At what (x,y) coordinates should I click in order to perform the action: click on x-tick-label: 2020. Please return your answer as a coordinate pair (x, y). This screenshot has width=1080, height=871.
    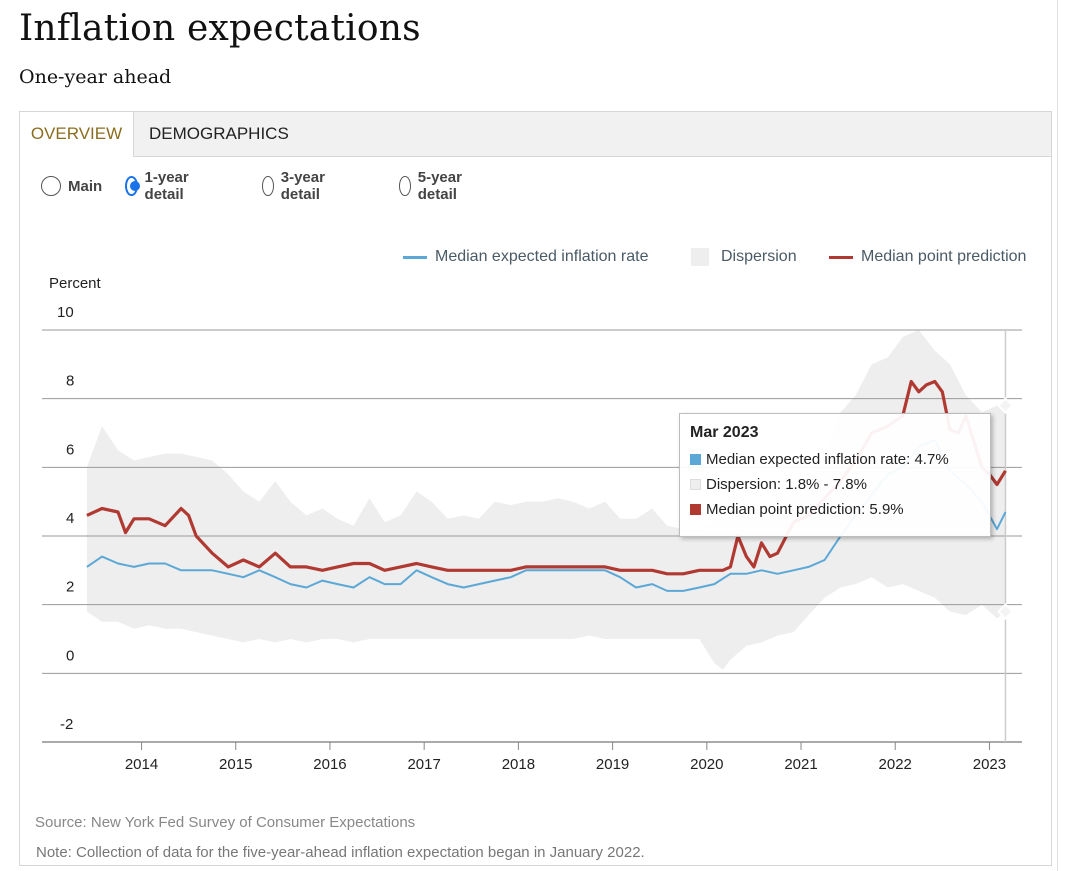
    Looking at the image, I should click on (706, 764).